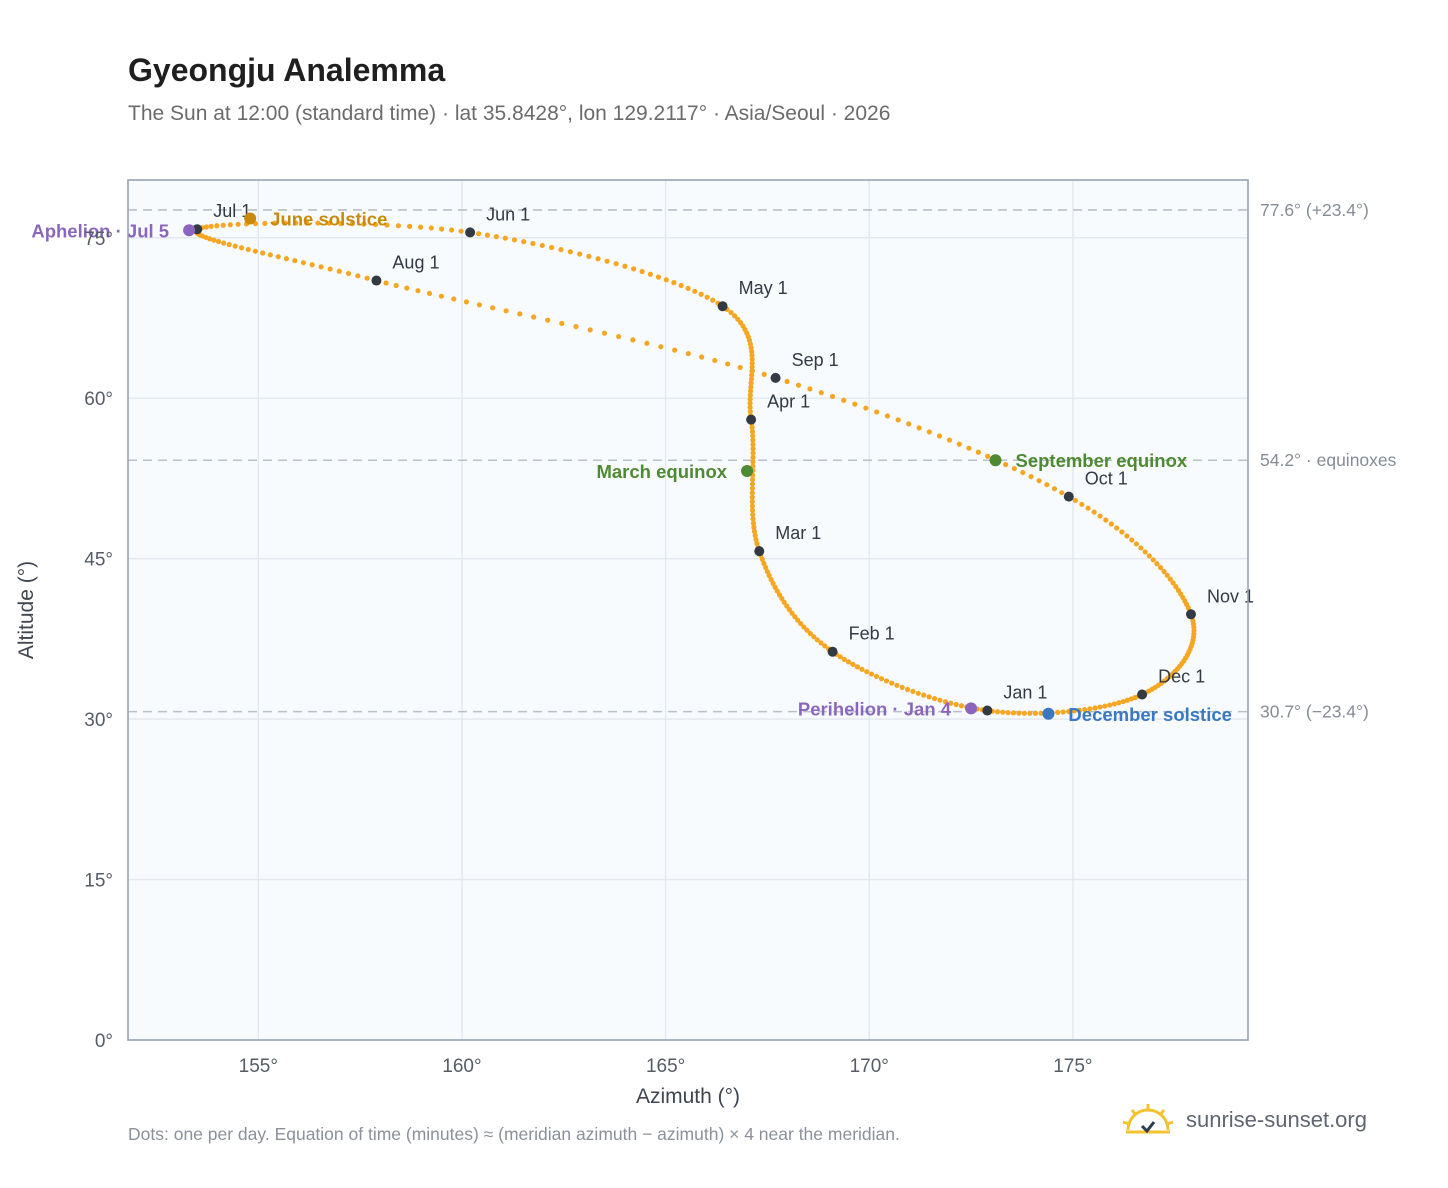 The height and width of the screenshot is (1188, 1448). I want to click on x-tick-label: 165°, so click(665, 1066).